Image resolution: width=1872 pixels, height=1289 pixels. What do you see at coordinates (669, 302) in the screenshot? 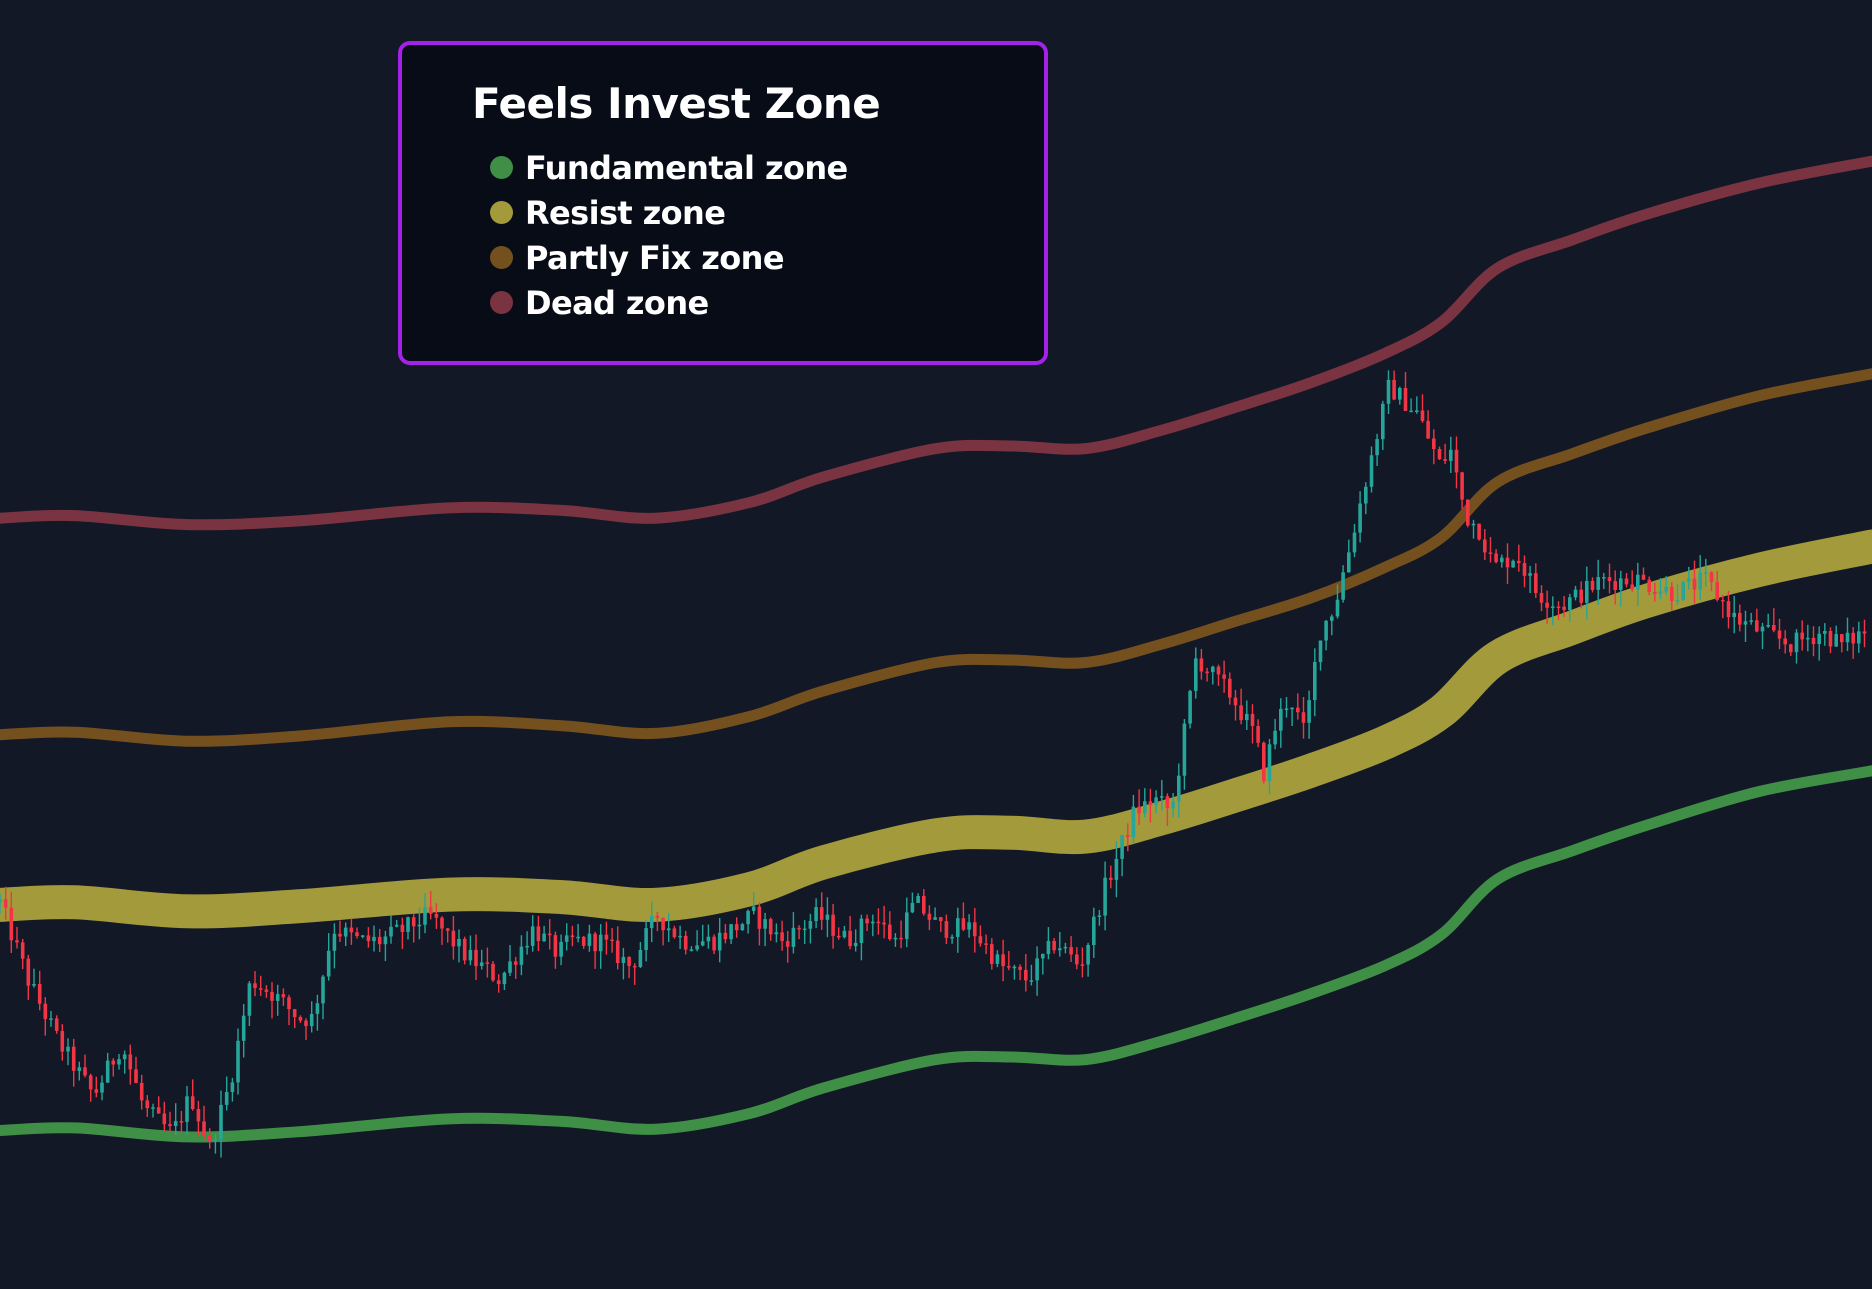
I see `legend-item-dead-zone: Dead zone` at bounding box center [669, 302].